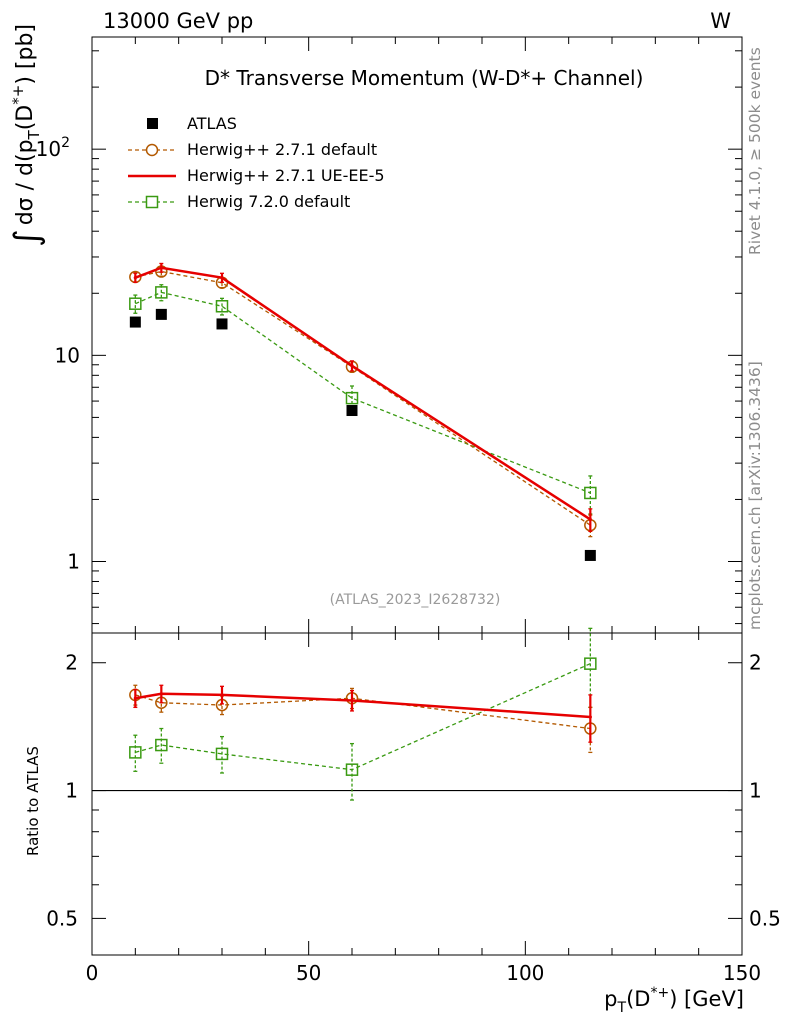  I want to click on ratio-y-tick-label-left: 1, so click(71, 791).